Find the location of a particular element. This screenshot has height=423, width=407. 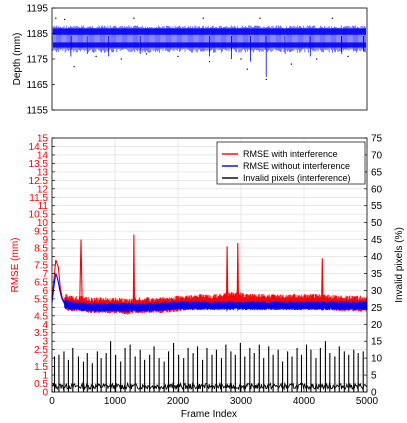

rmse-left-y-tick-label: 4.5 is located at coordinates (41, 316).